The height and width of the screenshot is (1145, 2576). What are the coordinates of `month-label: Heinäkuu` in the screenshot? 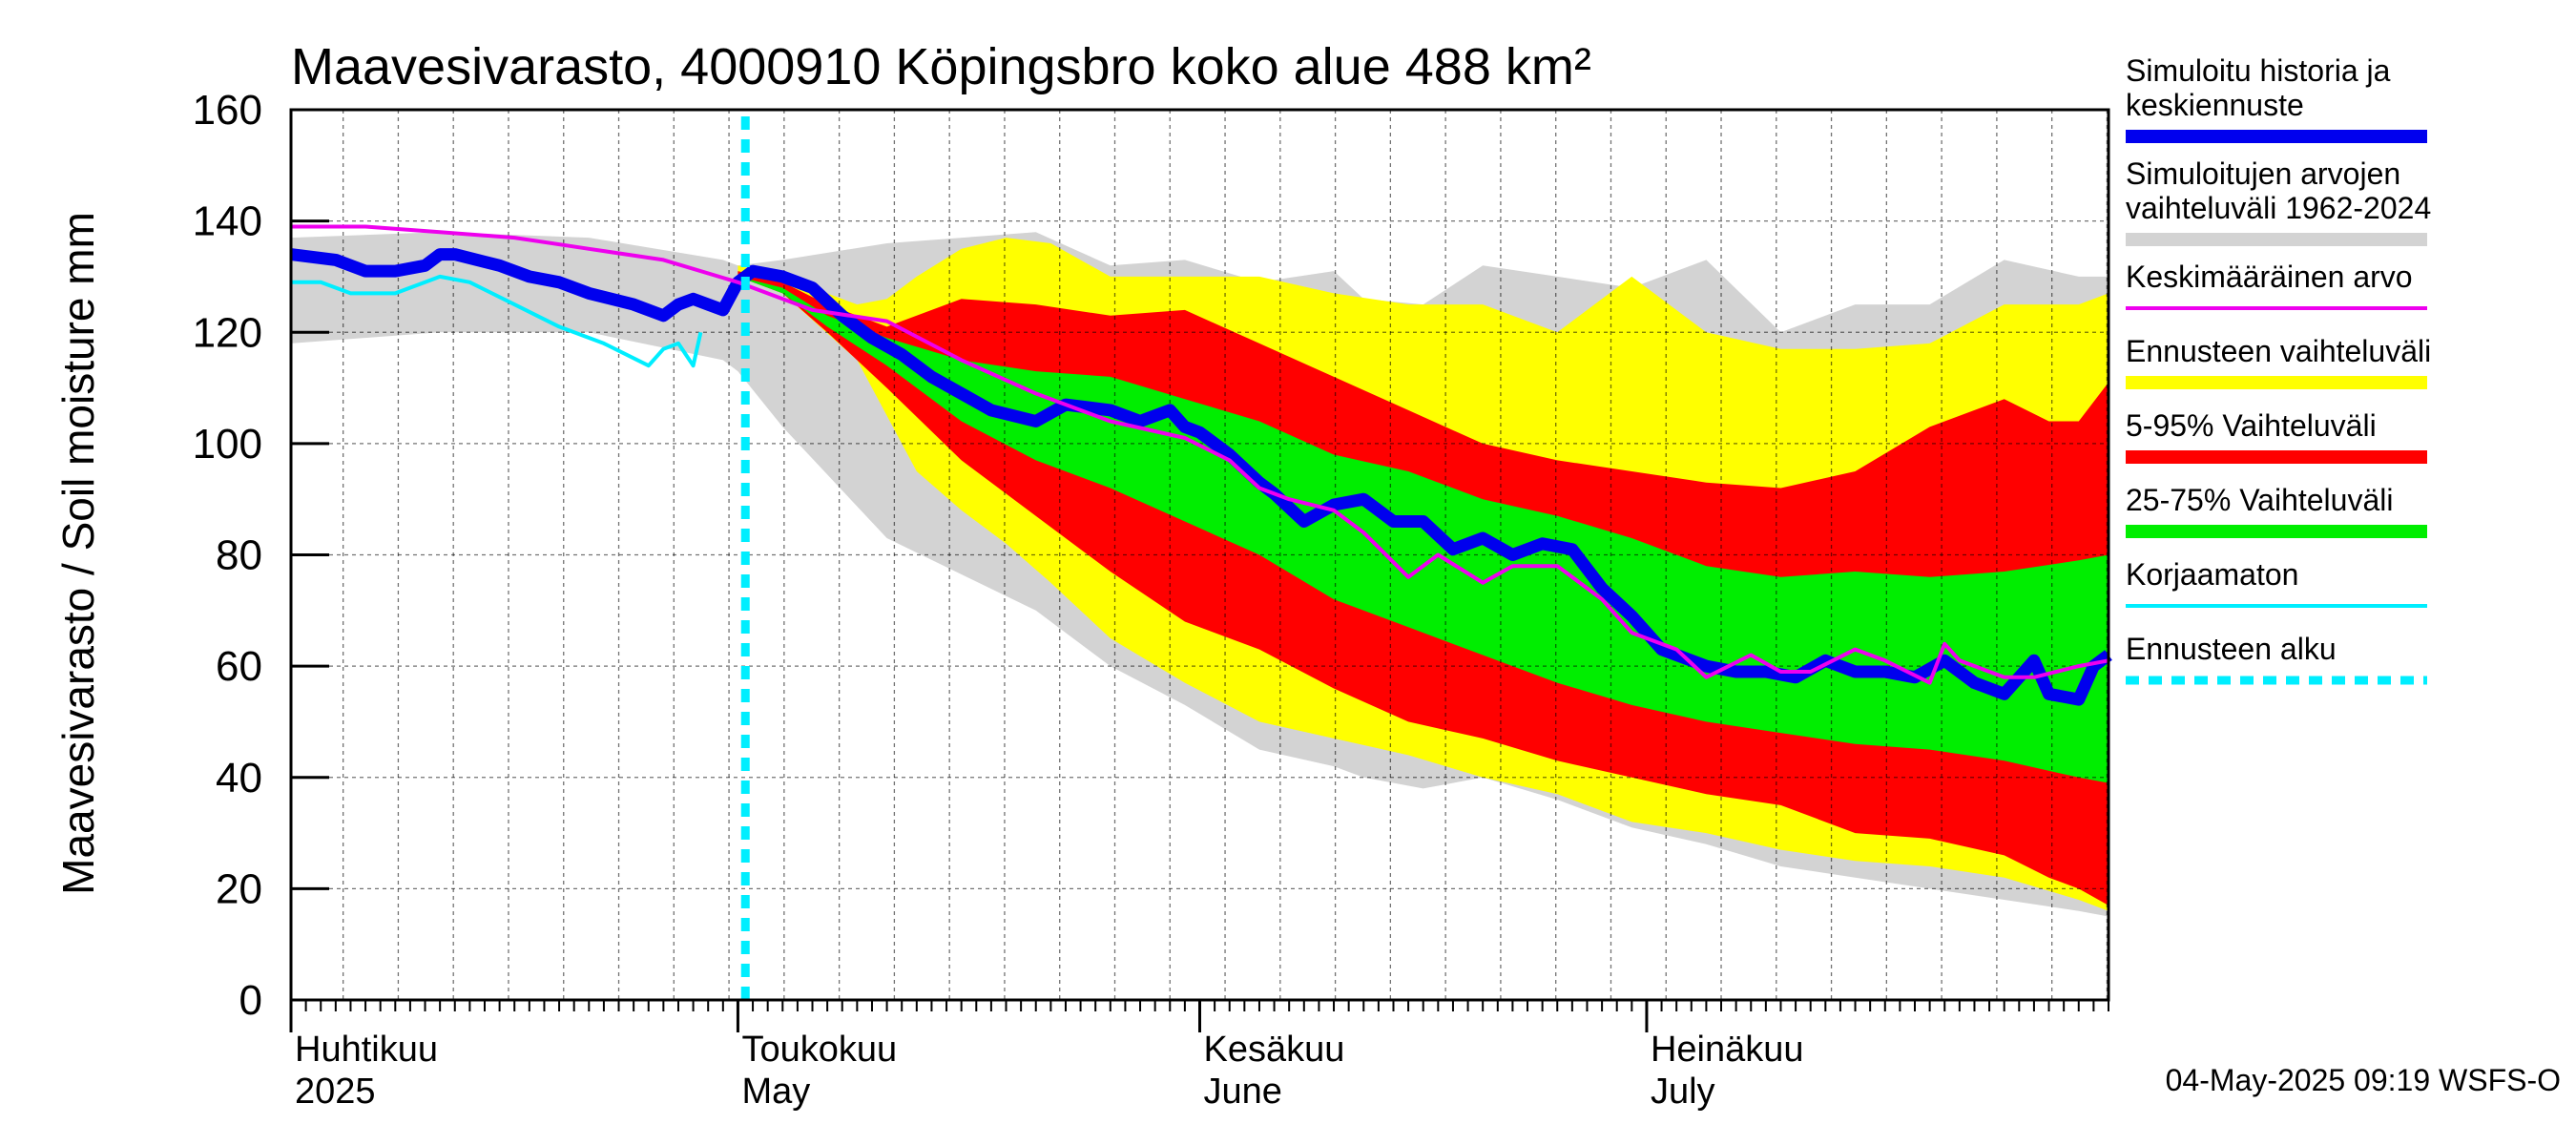 It's located at (1727, 1050).